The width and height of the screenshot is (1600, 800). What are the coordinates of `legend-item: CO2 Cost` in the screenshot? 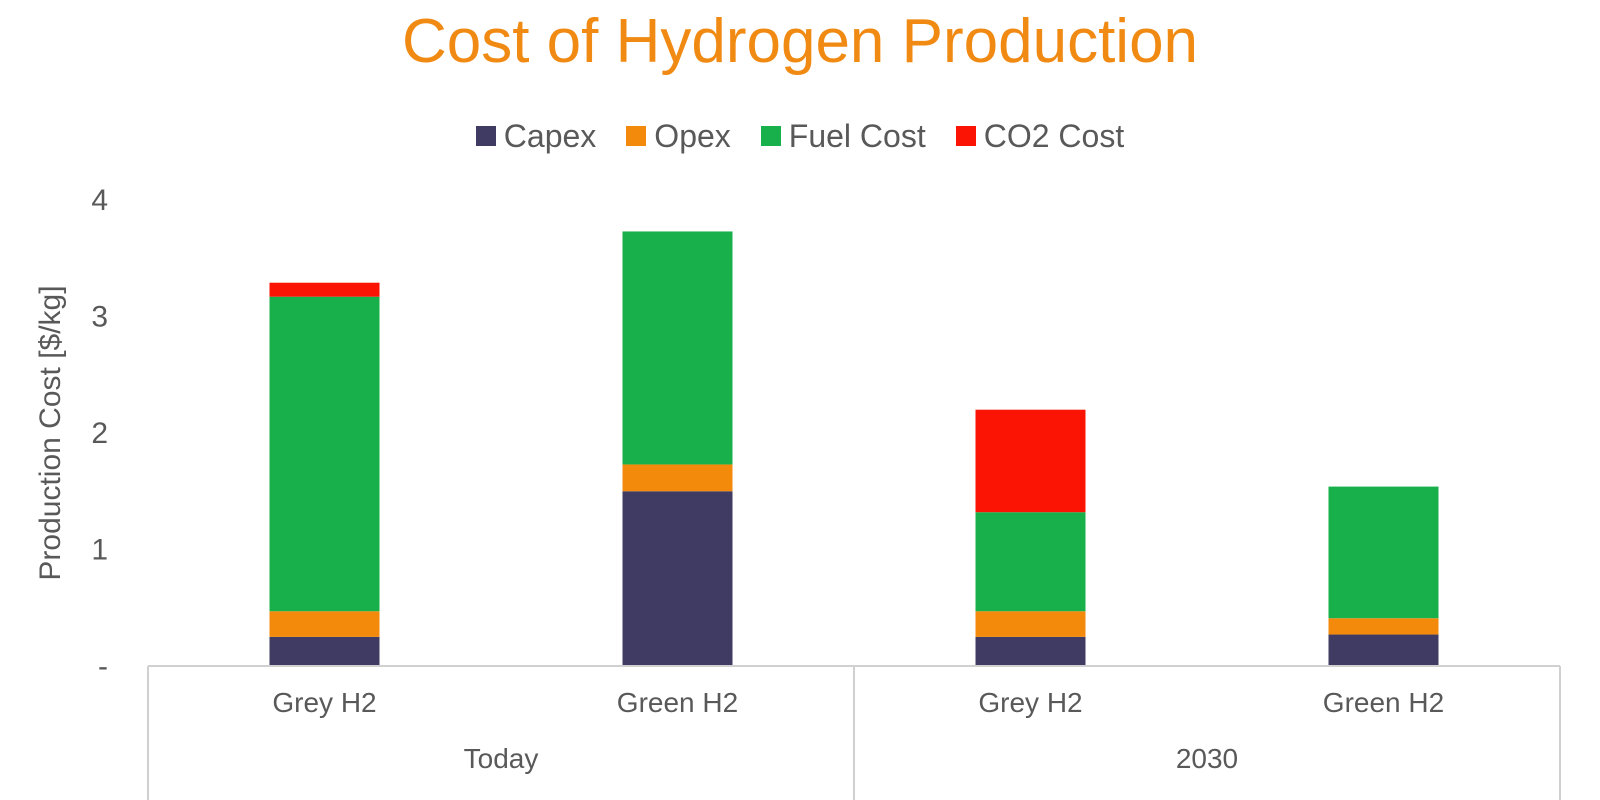 It's located at (1040, 136).